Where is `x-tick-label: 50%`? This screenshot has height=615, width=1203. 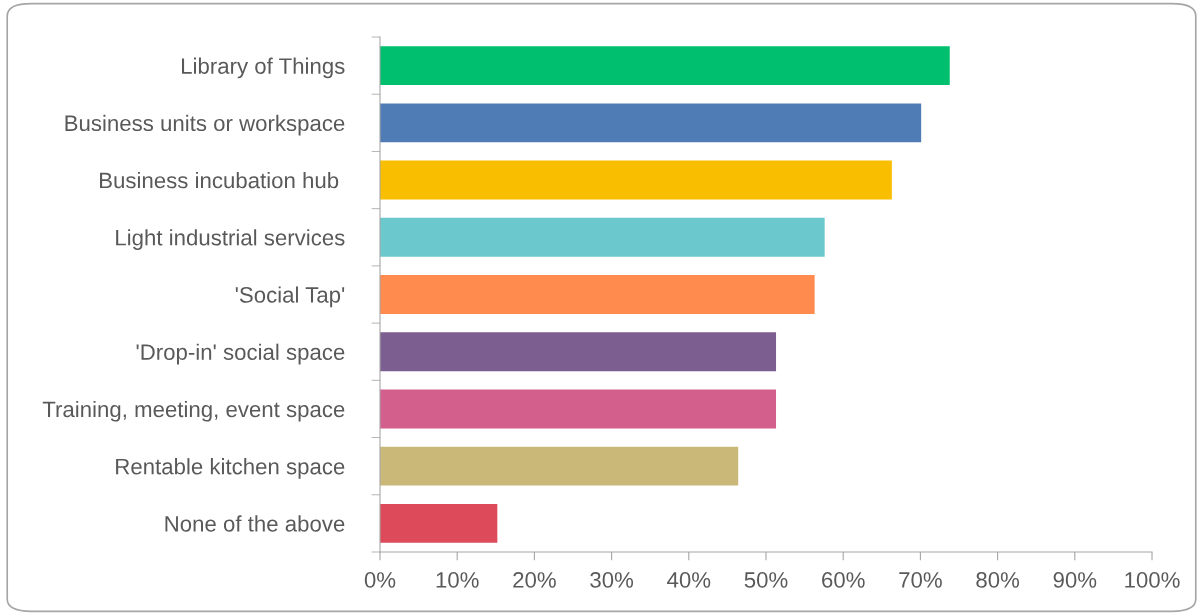 x-tick-label: 50% is located at coordinates (766, 580).